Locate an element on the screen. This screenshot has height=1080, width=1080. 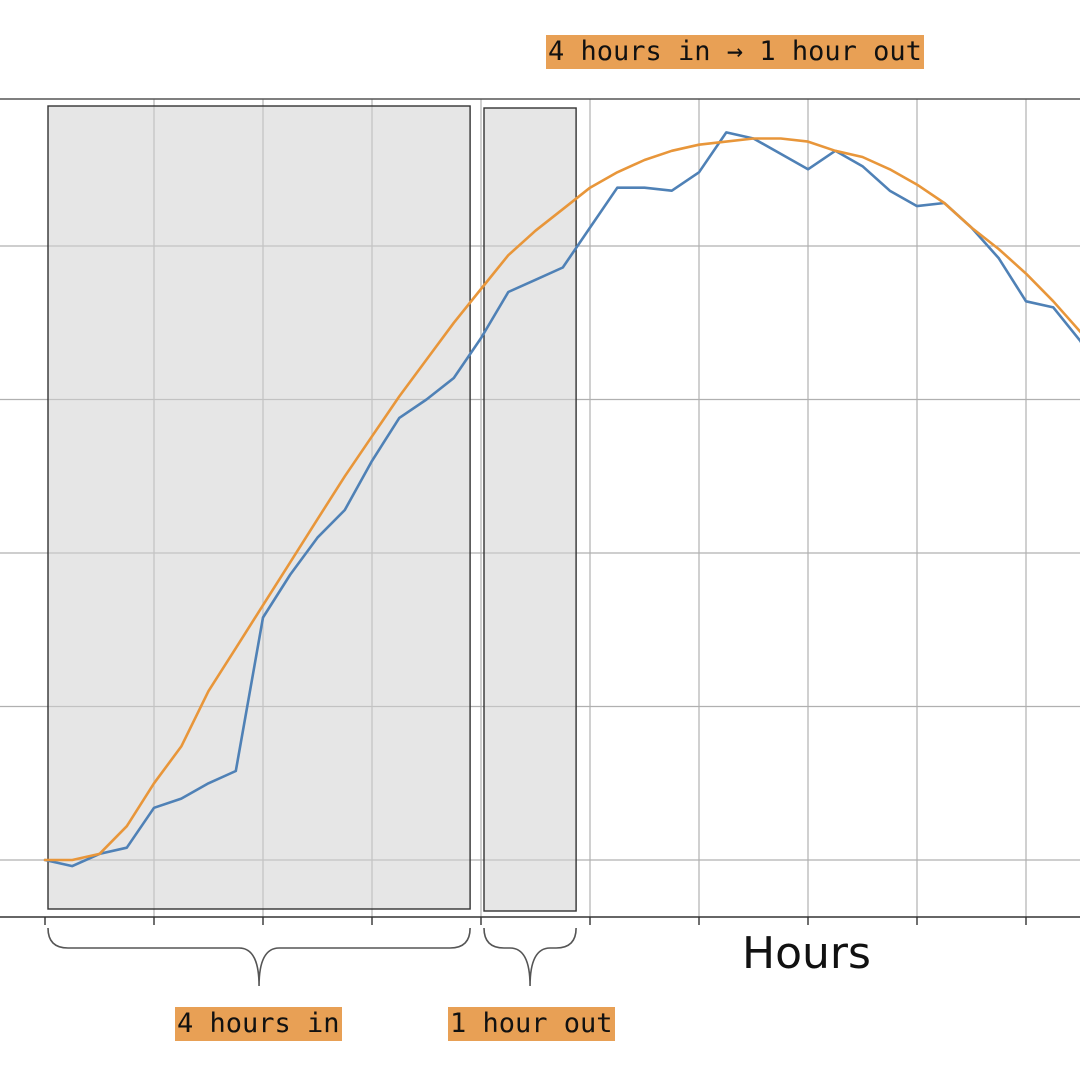
window-label-output: 1 hour out is located at coordinates (531, 1024).